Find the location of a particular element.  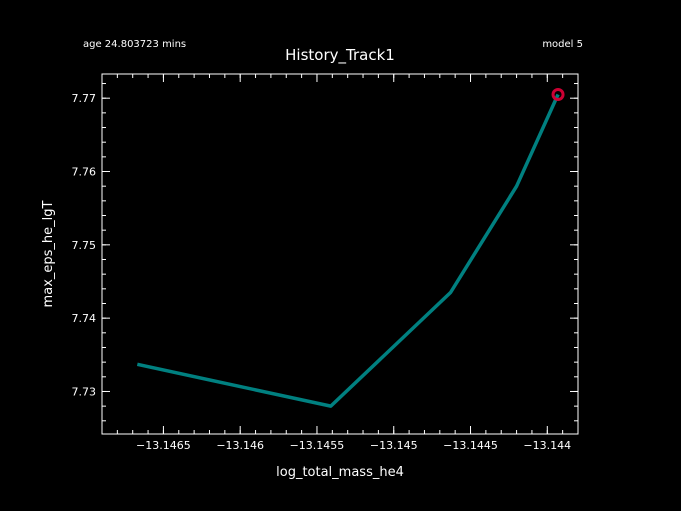

y-axis-label: max_eps_he_lgT is located at coordinates (48, 253).